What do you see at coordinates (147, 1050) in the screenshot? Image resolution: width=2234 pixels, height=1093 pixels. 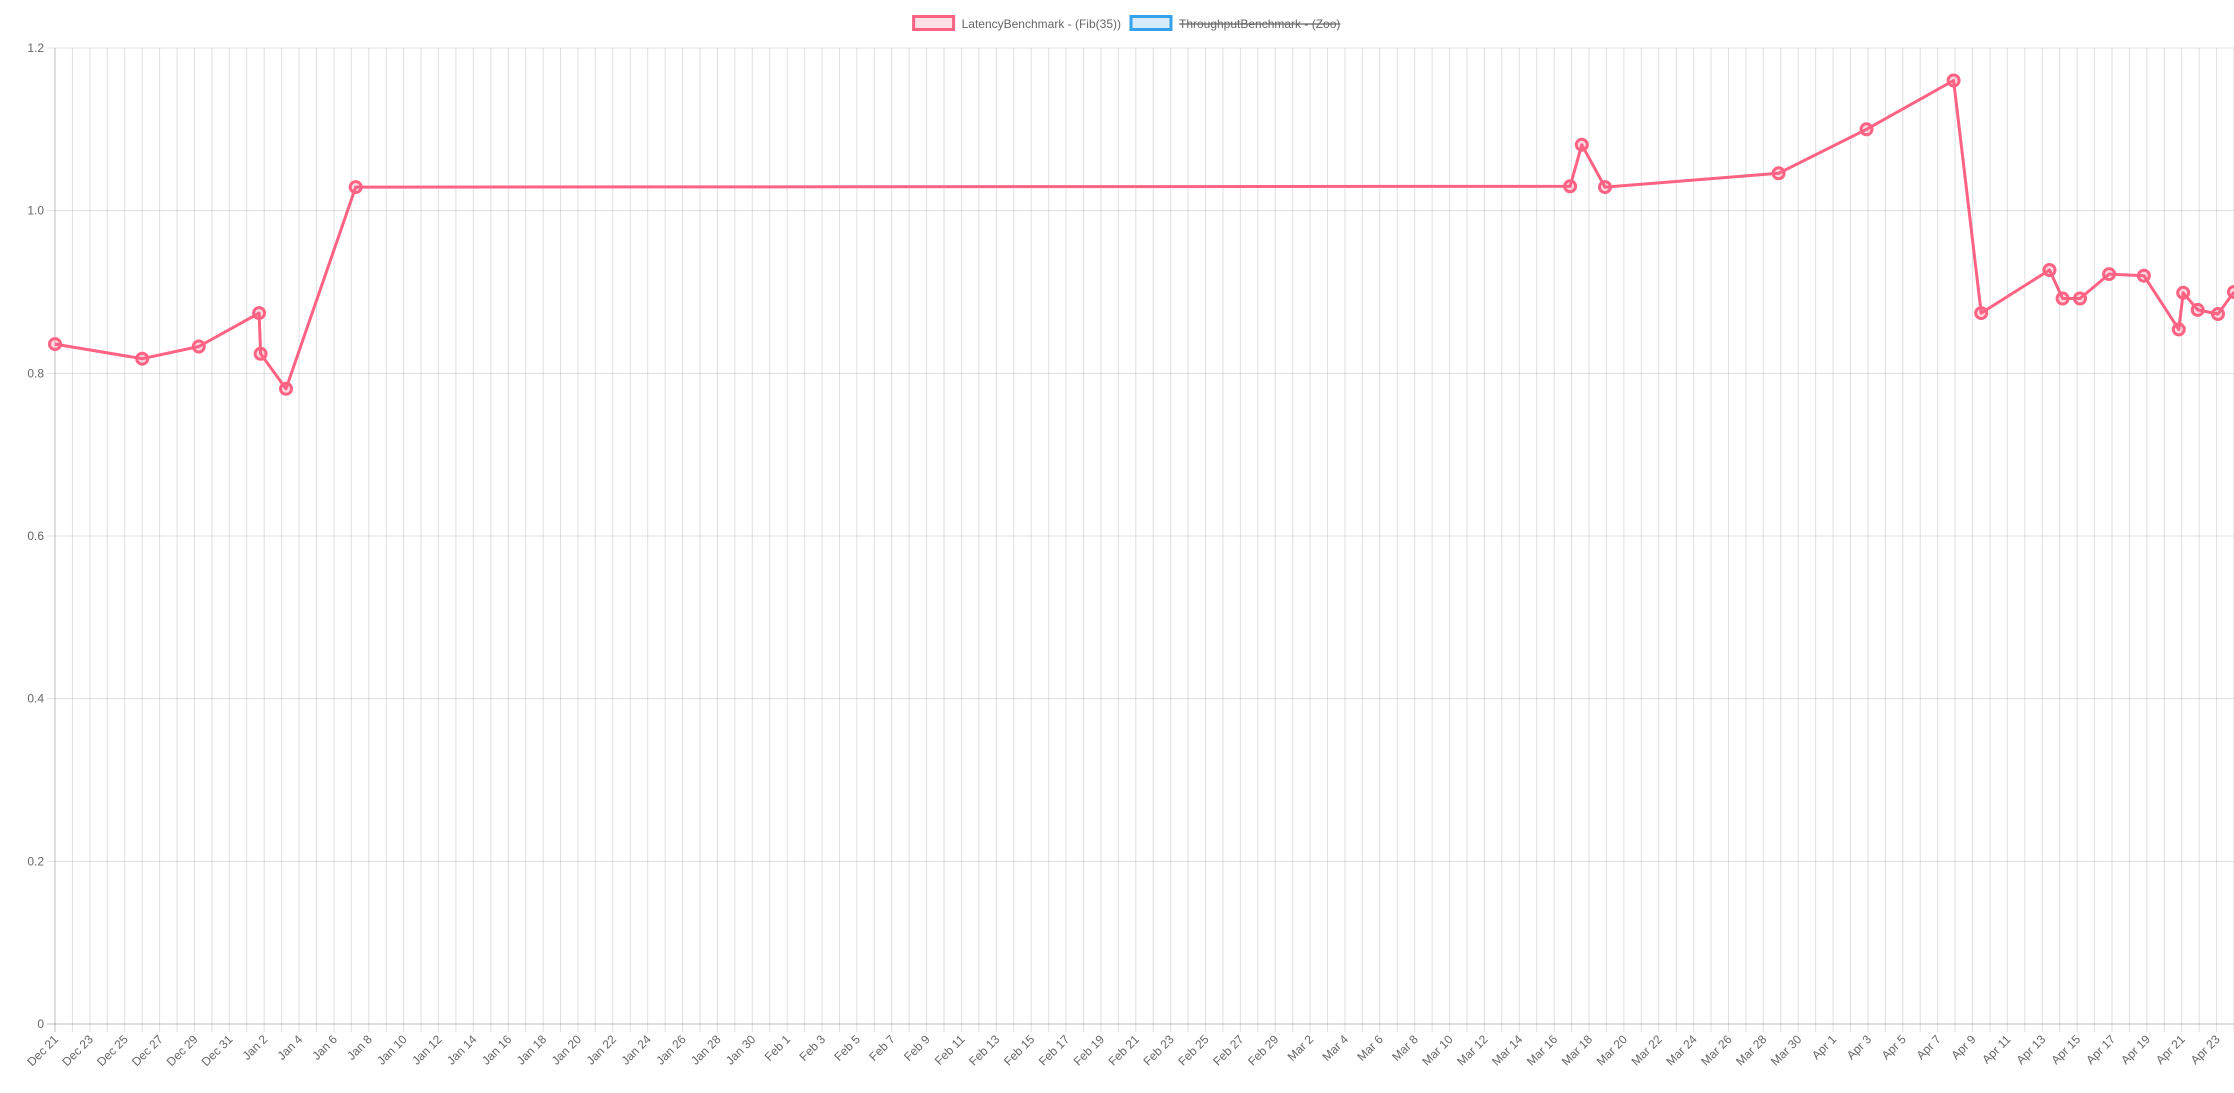 I see `x-tick-label: Dec 27` at bounding box center [147, 1050].